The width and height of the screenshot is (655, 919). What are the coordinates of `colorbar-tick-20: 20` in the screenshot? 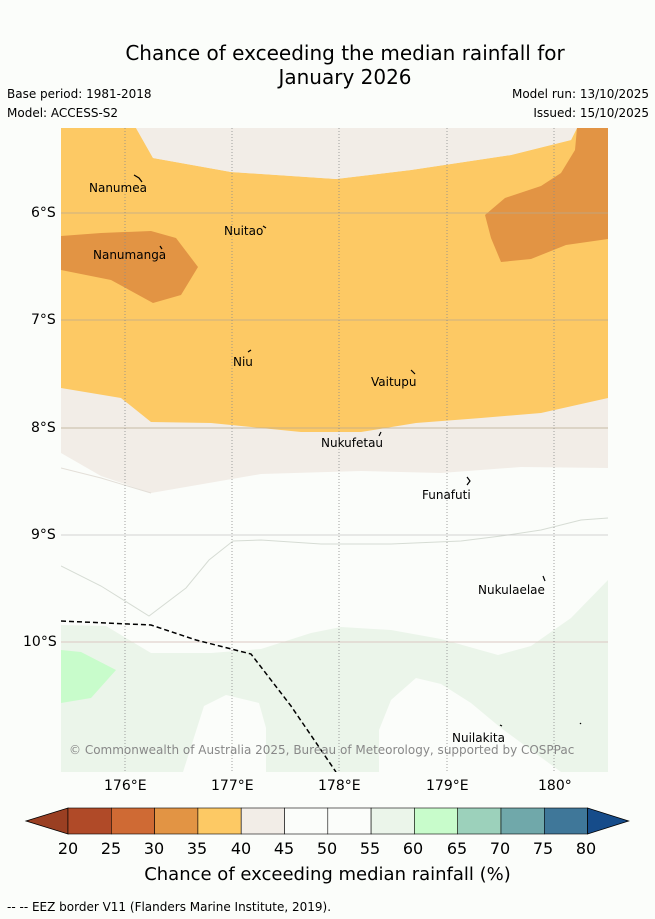 It's located at (68, 848).